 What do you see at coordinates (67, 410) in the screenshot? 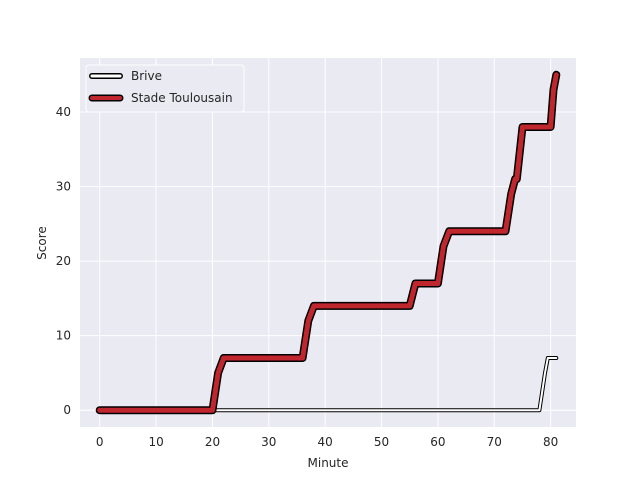
I see `y-tick-label: 0` at bounding box center [67, 410].